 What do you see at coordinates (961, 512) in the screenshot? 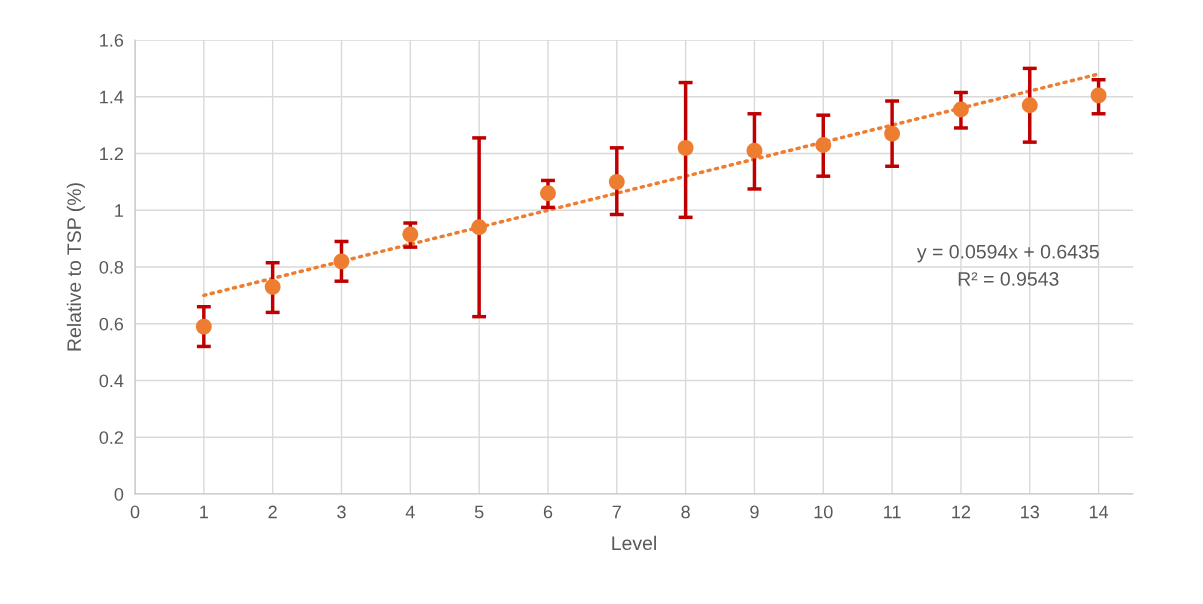
I see `x-tick-label: 12` at bounding box center [961, 512].